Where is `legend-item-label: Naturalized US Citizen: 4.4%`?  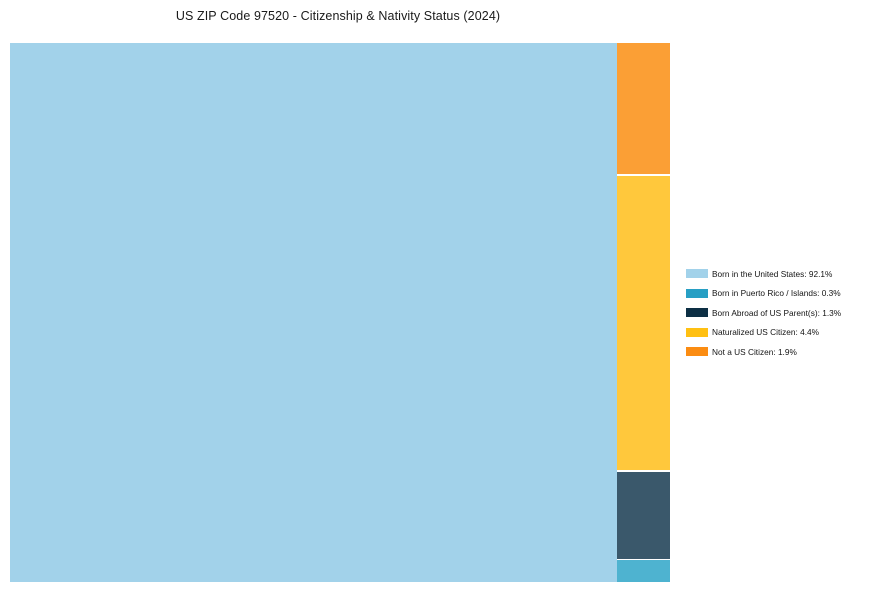 legend-item-label: Naturalized US Citizen: 4.4% is located at coordinates (765, 332).